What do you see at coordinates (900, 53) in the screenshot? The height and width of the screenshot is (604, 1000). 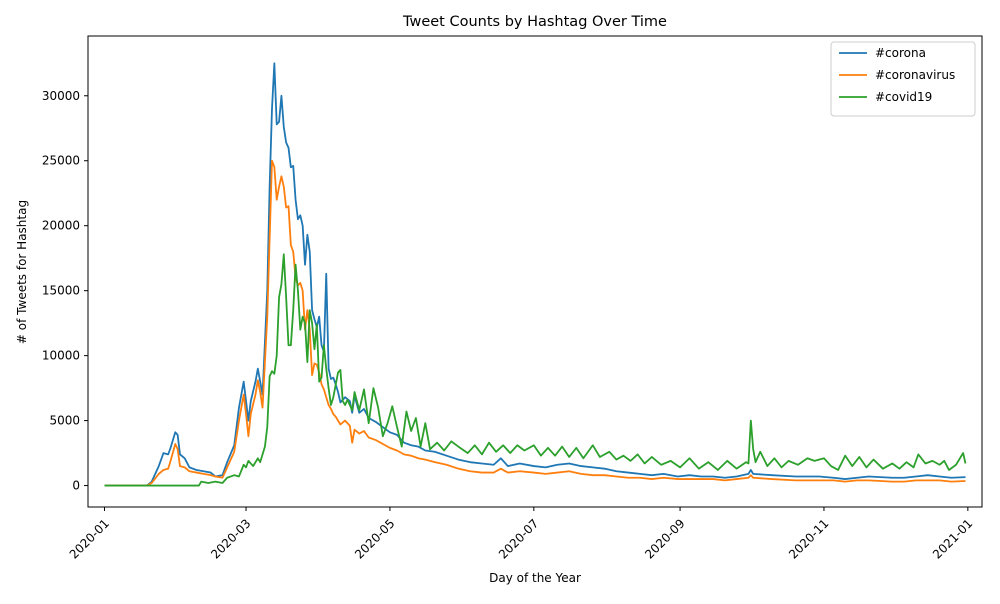 I see `legend-label: #corona` at bounding box center [900, 53].